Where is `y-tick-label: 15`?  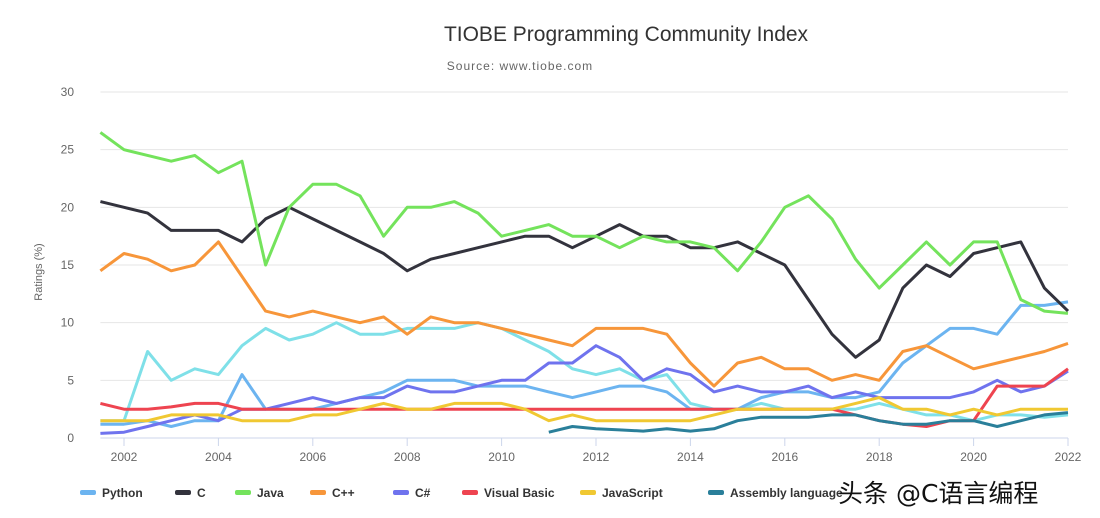
y-tick-label: 15 is located at coordinates (68, 265).